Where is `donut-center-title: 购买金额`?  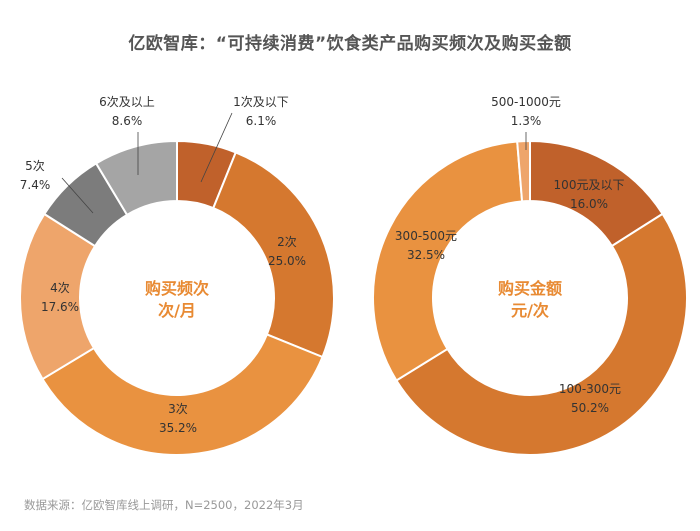 donut-center-title: 购买金额 is located at coordinates (530, 288).